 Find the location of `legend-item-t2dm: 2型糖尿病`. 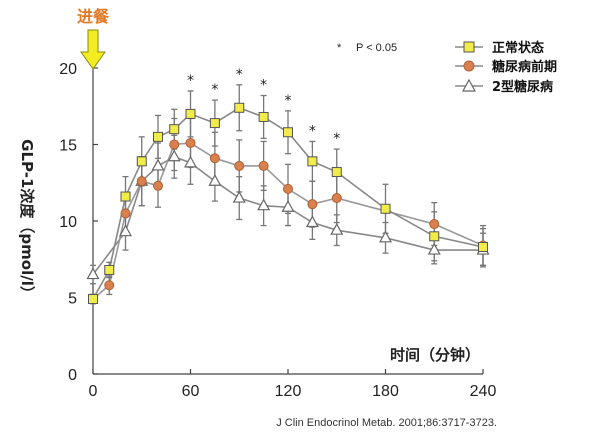

legend-item-t2dm: 2型糖尿病 is located at coordinates (504, 86).